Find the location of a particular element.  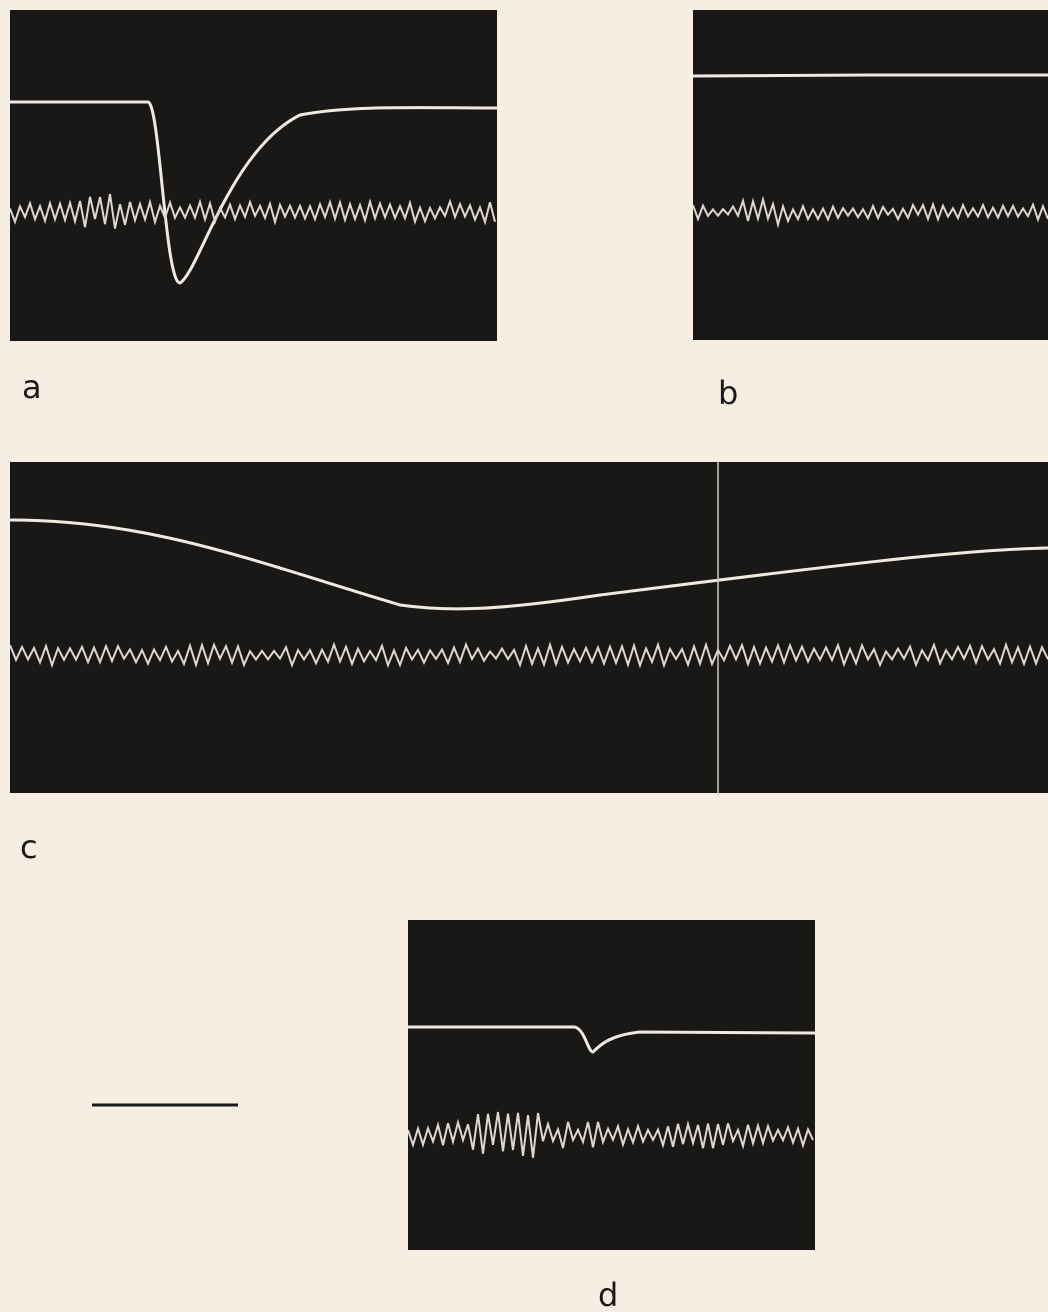

panel-label: d is located at coordinates (608, 1294).